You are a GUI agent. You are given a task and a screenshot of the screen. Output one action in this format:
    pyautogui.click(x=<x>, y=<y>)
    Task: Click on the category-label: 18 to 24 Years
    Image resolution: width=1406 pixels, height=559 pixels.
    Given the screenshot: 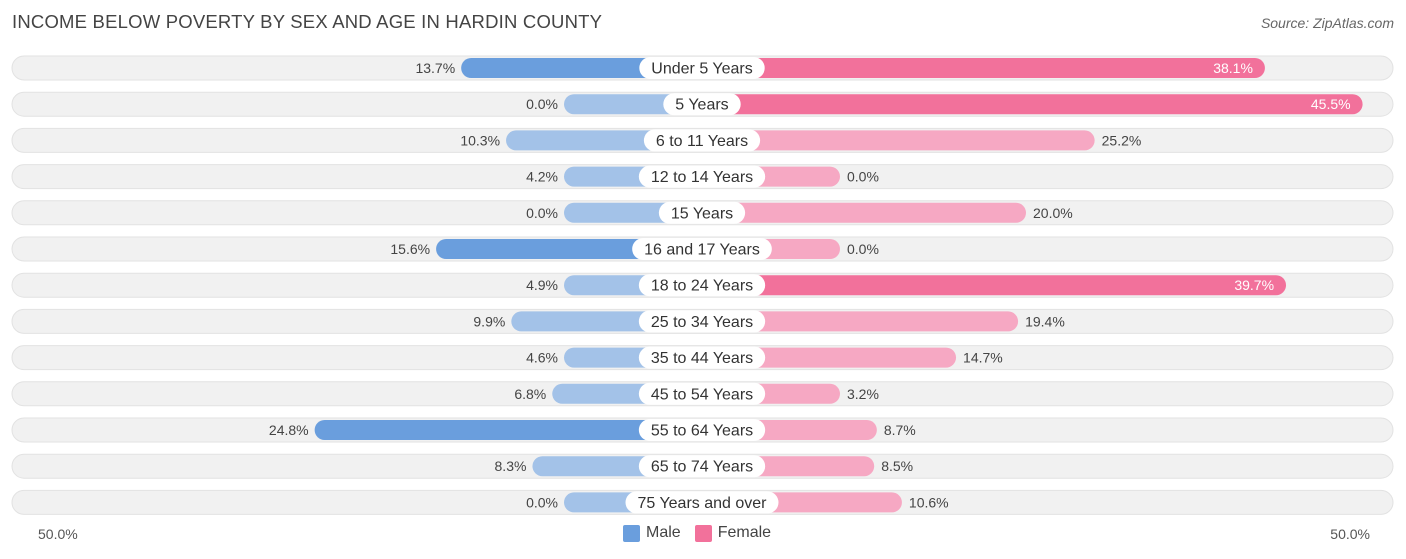 What is the action you would take?
    pyautogui.click(x=702, y=286)
    